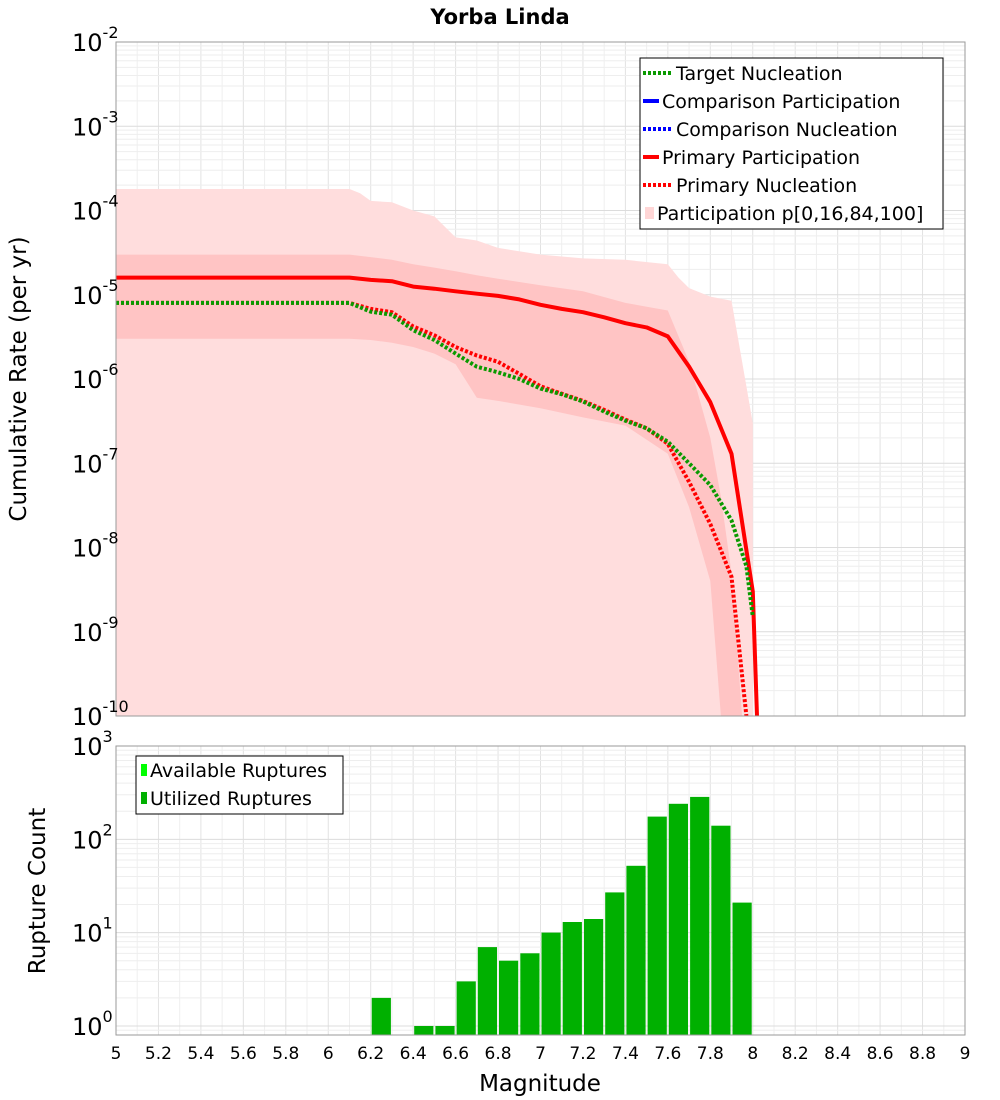 This screenshot has height=1100, width=1000. I want to click on legend-swatch-available-ruptures, so click(144, 770).